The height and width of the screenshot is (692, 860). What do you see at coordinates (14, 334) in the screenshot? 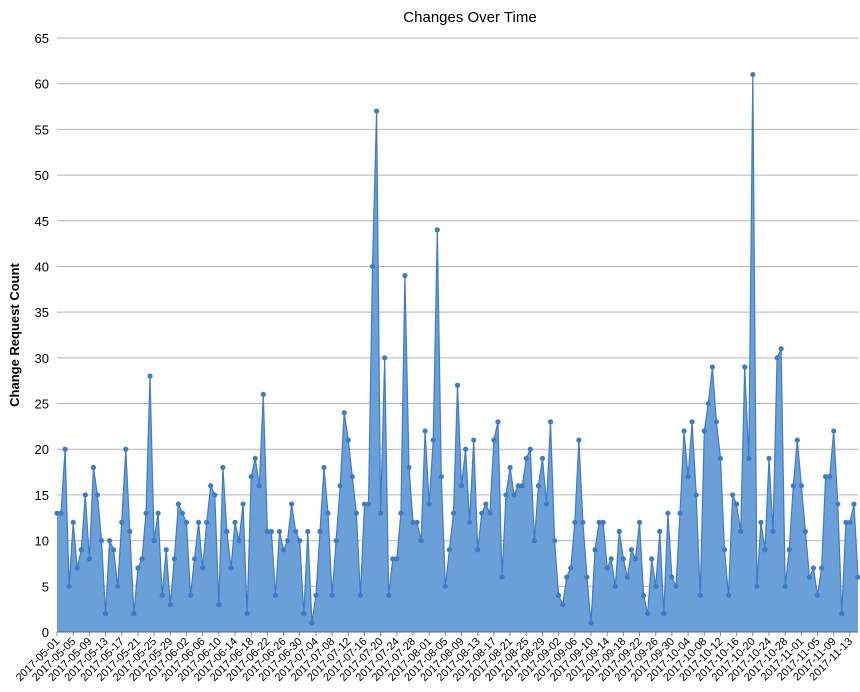
I see `y-axis-label: Change Request Count` at bounding box center [14, 334].